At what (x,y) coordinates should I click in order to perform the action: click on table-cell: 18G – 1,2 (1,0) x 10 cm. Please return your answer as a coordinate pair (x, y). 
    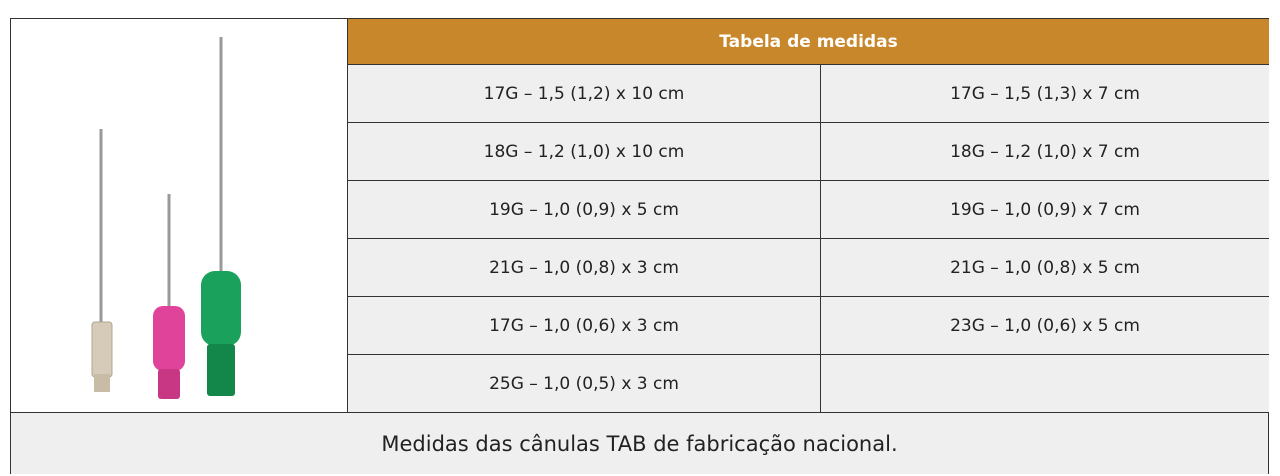
    Looking at the image, I should click on (583, 151).